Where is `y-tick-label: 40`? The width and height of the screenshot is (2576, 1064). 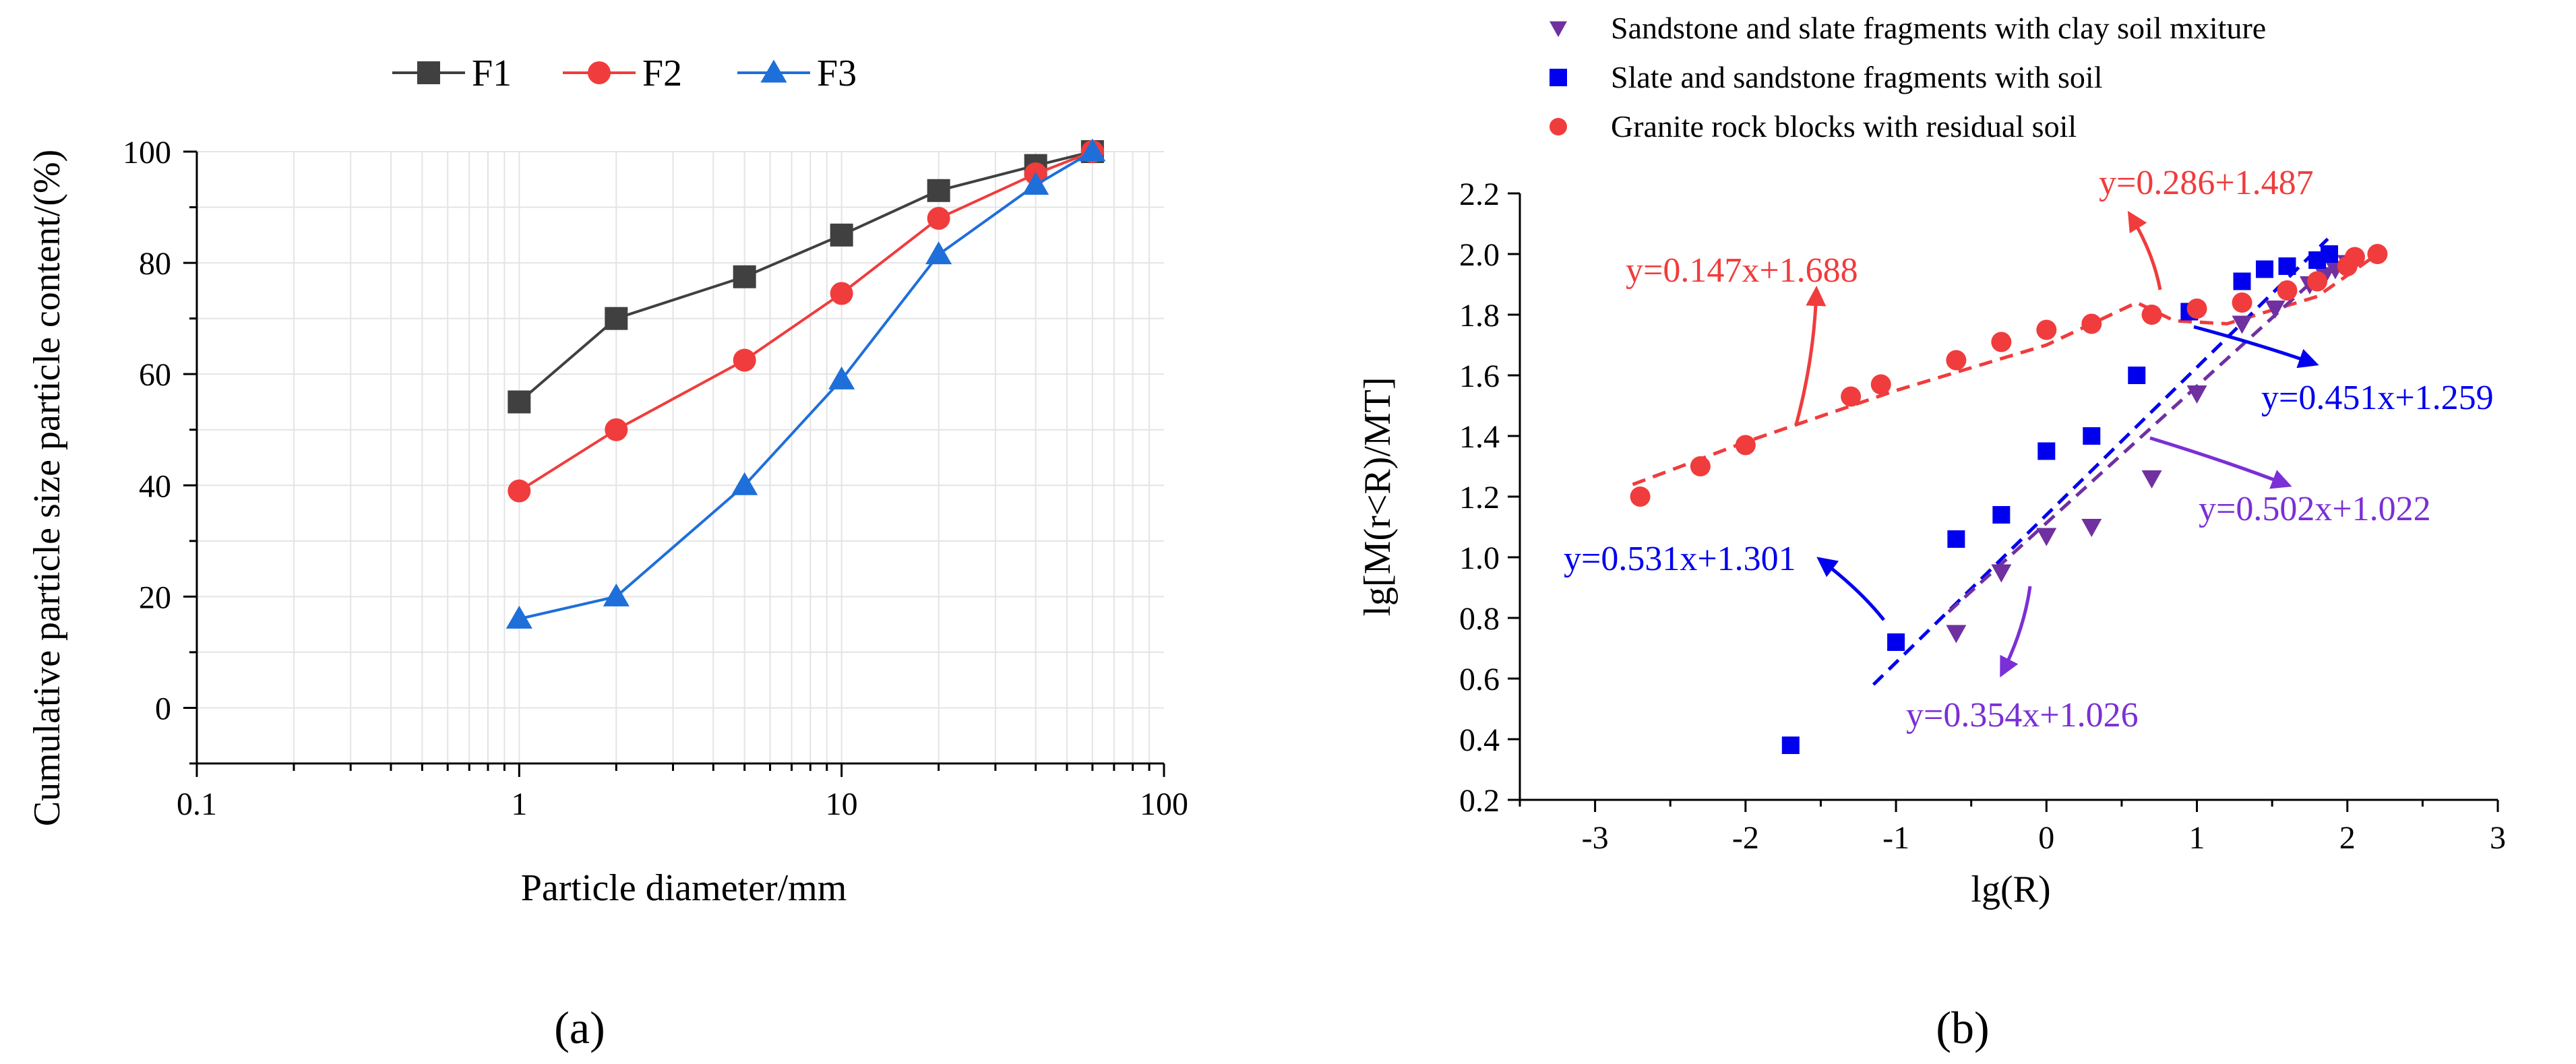 y-tick-label: 40 is located at coordinates (155, 486).